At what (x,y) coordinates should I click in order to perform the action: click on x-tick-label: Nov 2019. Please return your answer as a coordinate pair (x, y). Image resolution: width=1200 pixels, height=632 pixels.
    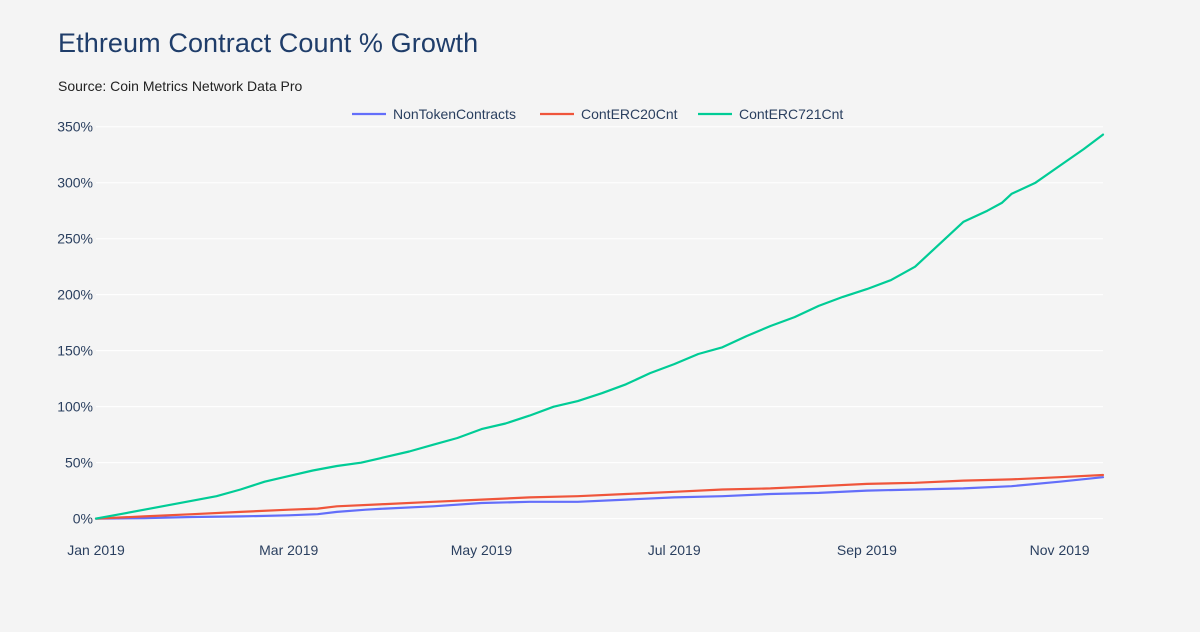
    Looking at the image, I should click on (1060, 550).